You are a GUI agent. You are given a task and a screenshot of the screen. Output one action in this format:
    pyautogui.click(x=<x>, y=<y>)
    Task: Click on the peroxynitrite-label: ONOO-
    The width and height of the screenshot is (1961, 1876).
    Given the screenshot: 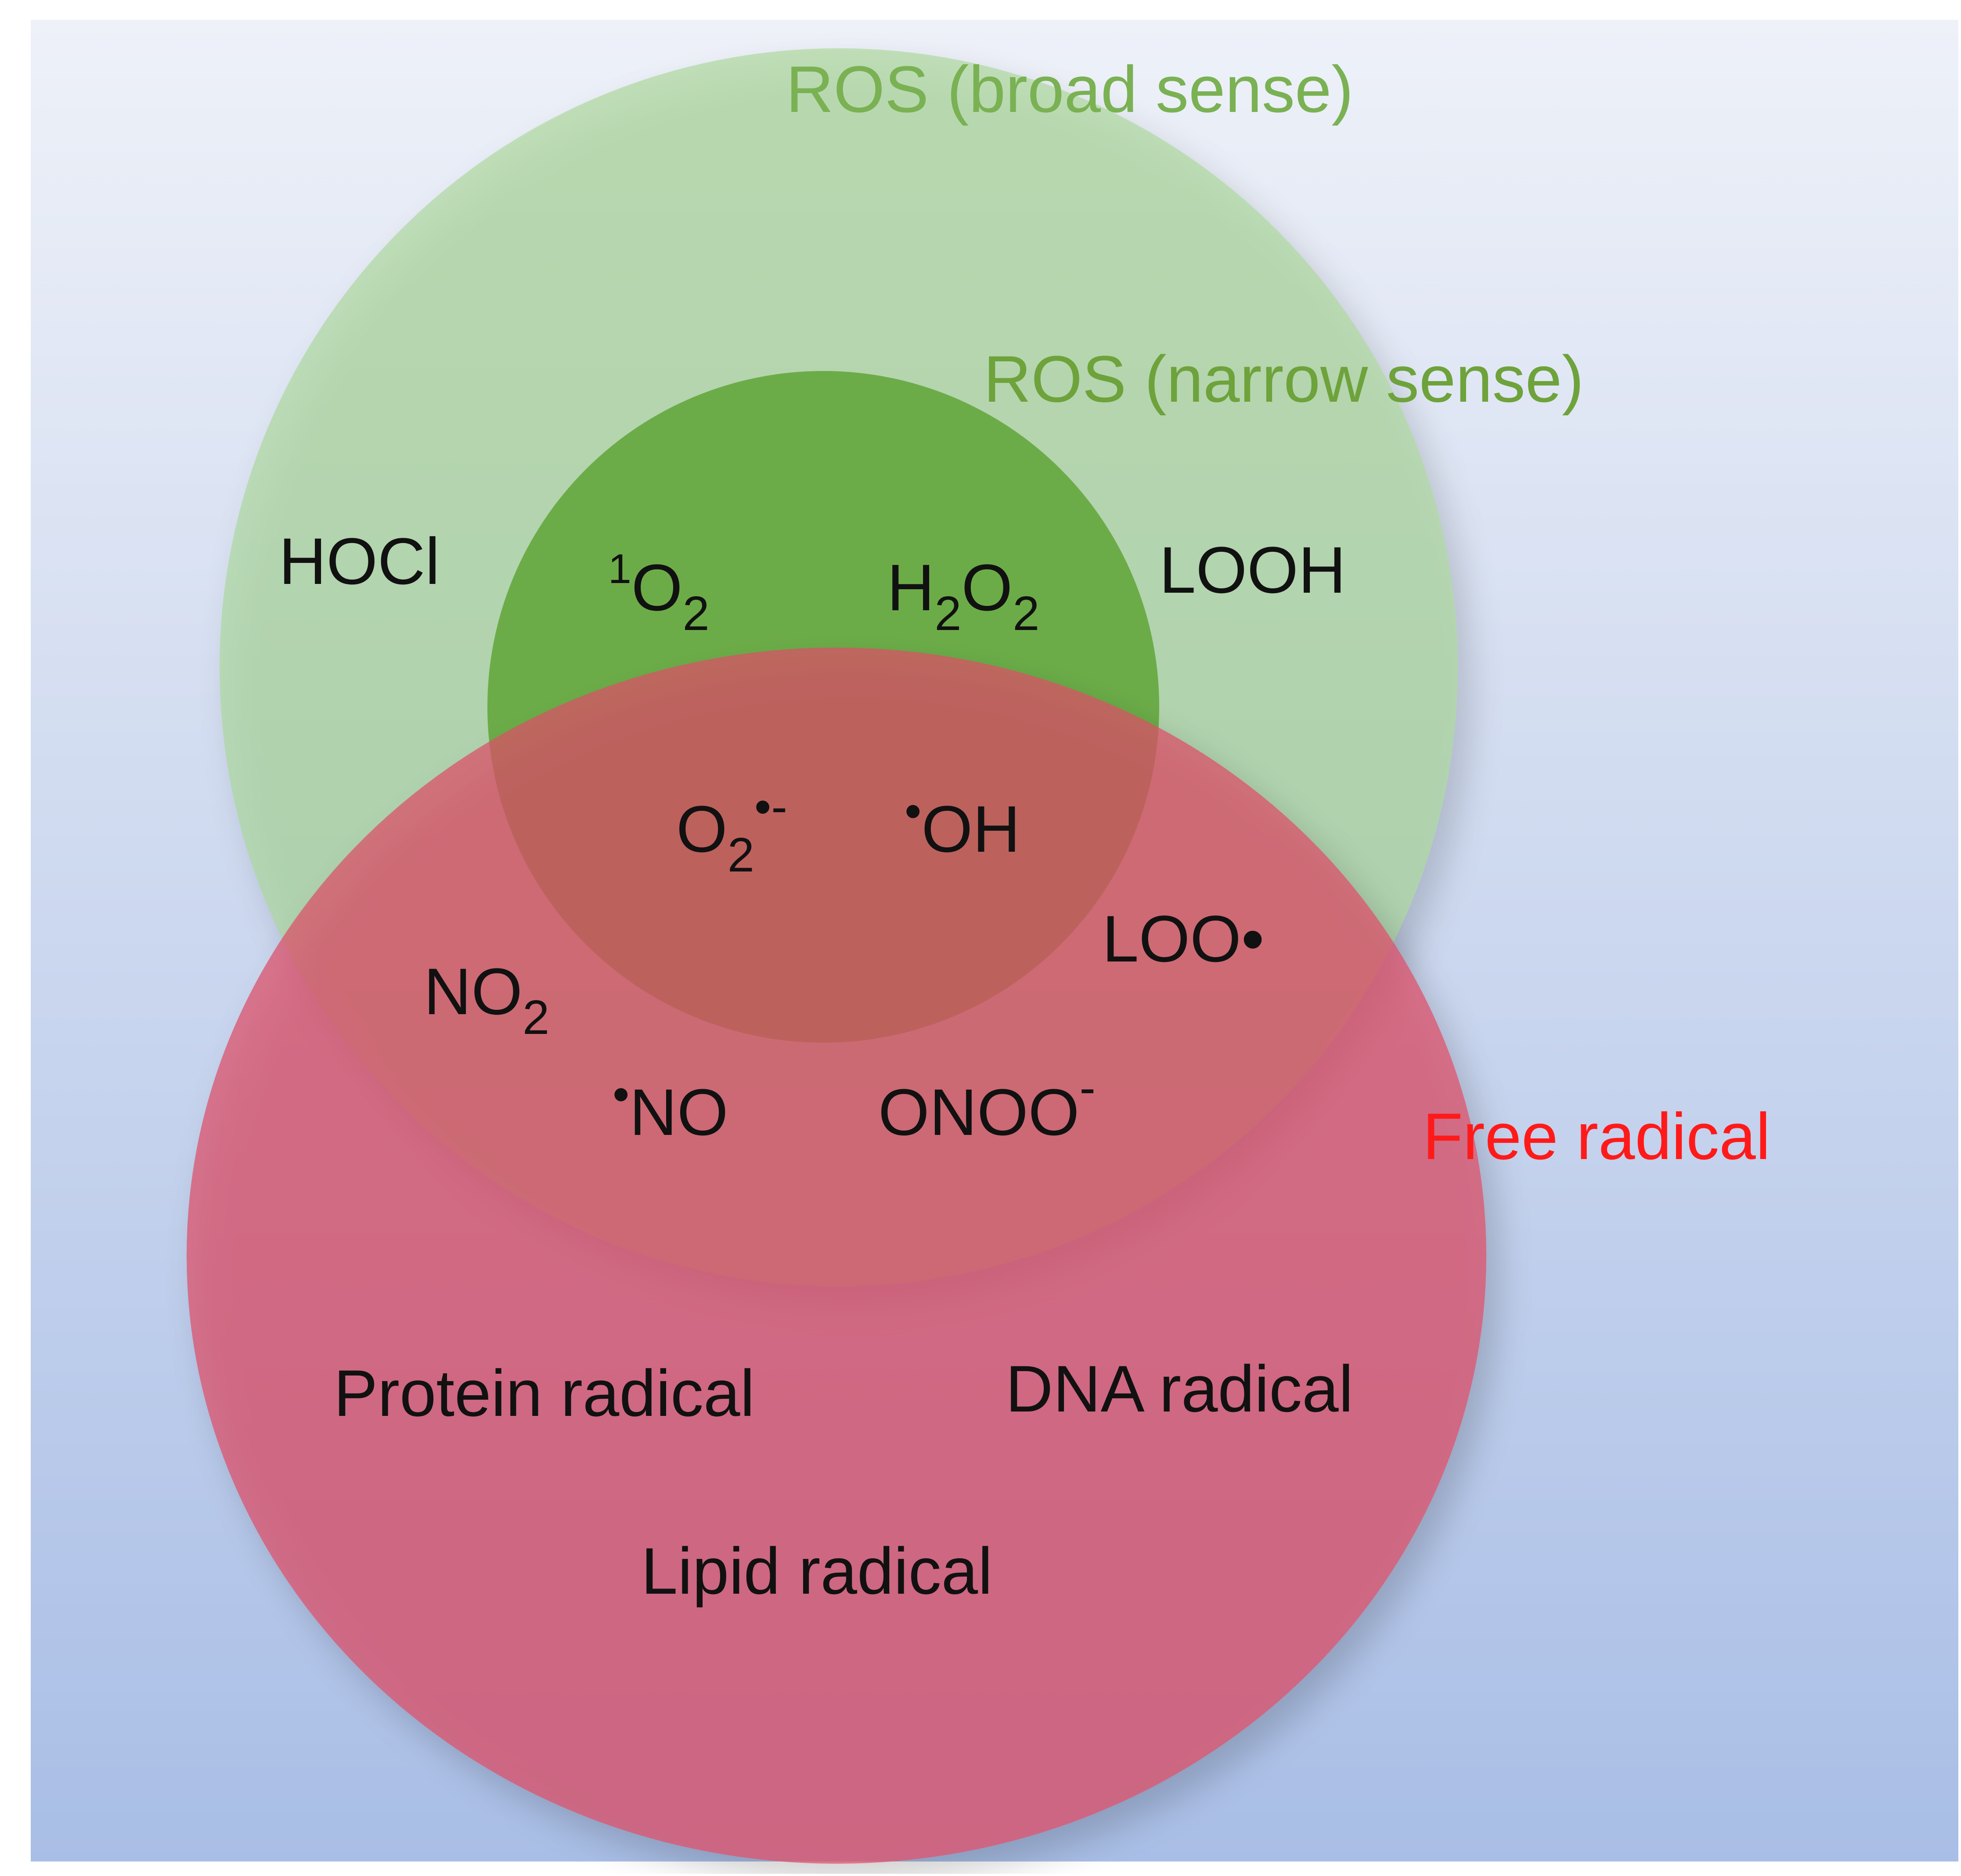 What is the action you would take?
    pyautogui.click(x=987, y=1105)
    